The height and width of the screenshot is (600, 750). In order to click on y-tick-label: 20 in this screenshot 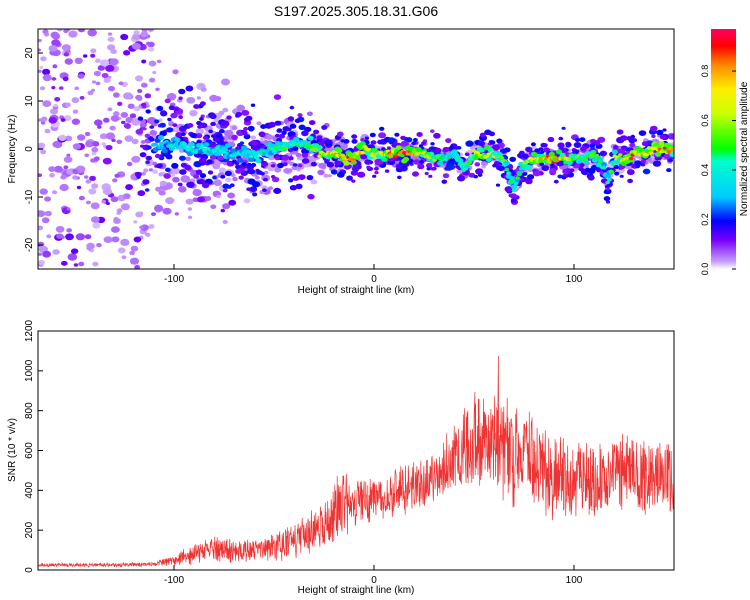, I will do `click(29, 53)`.